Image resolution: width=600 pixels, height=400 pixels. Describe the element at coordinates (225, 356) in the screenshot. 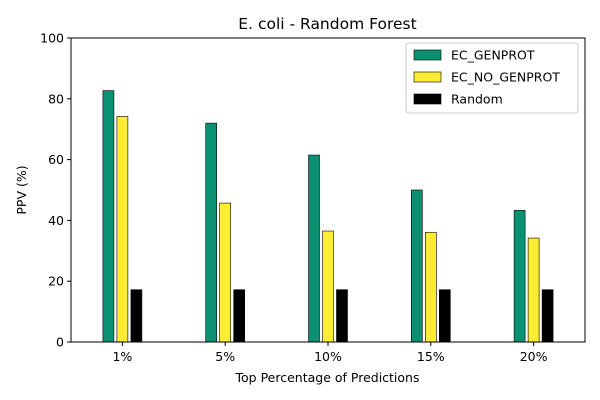

I see `x-tick-label: 5%` at that location.